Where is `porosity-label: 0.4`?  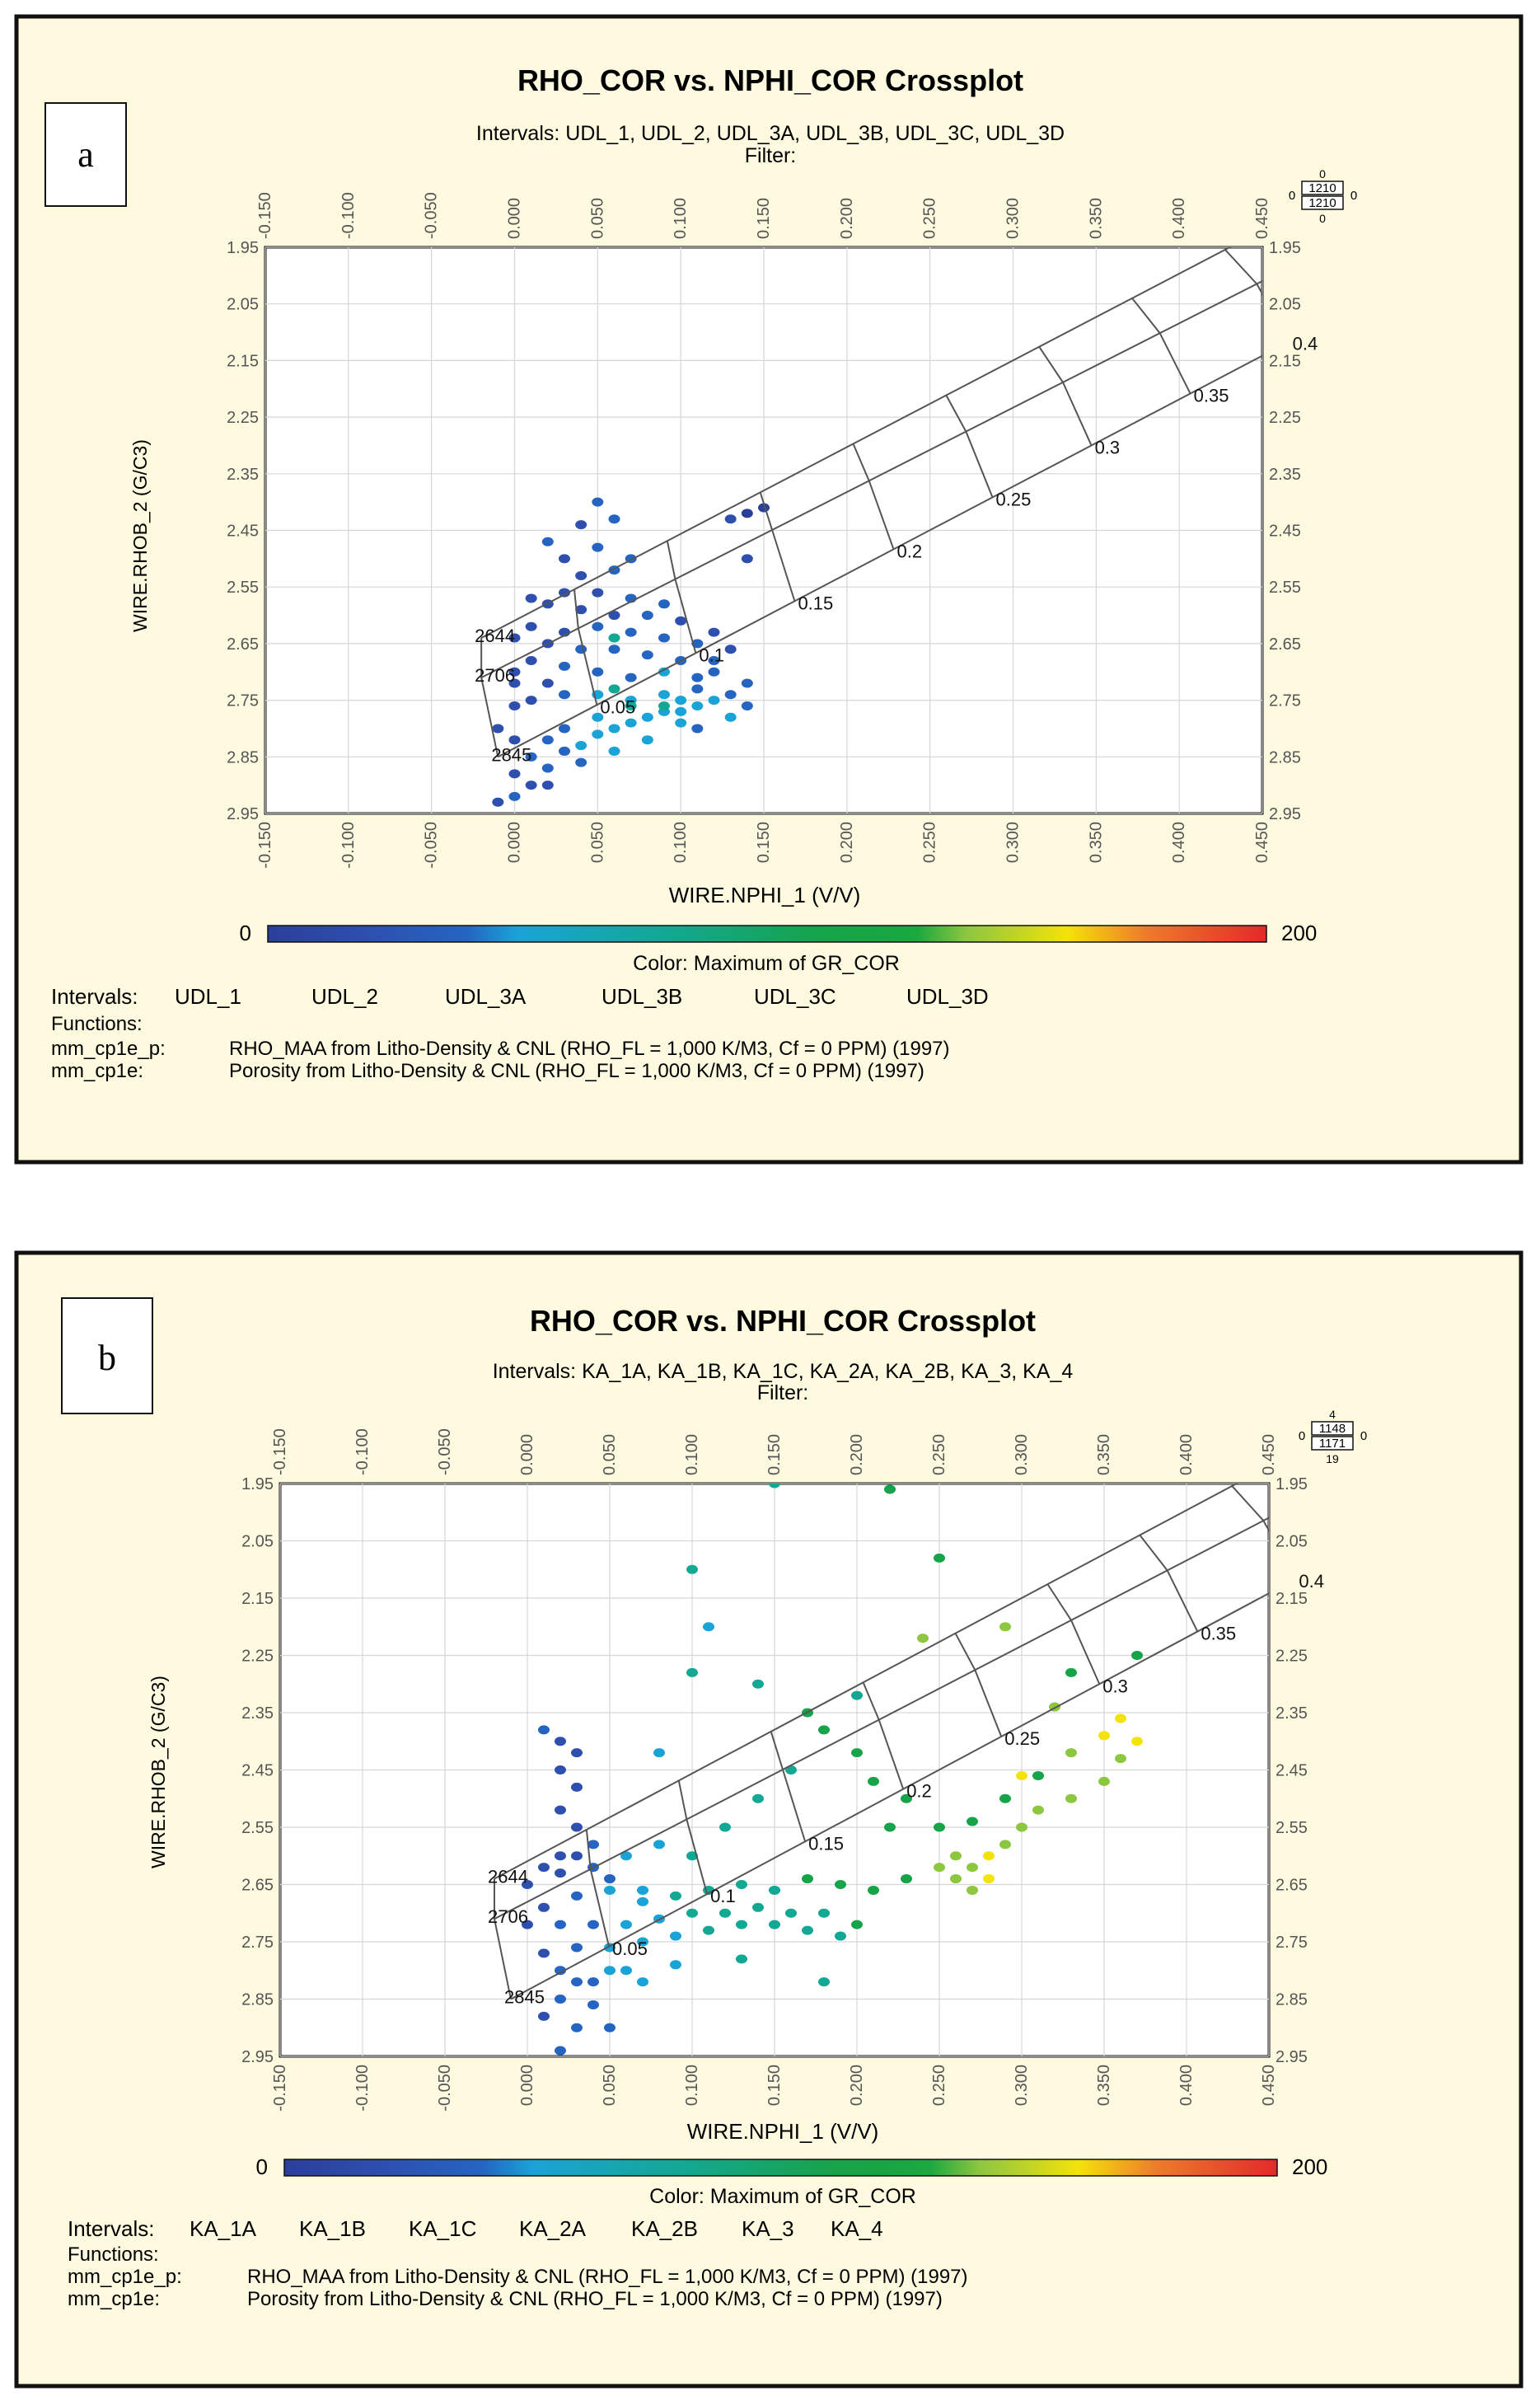
porosity-label: 0.4 is located at coordinates (1305, 344).